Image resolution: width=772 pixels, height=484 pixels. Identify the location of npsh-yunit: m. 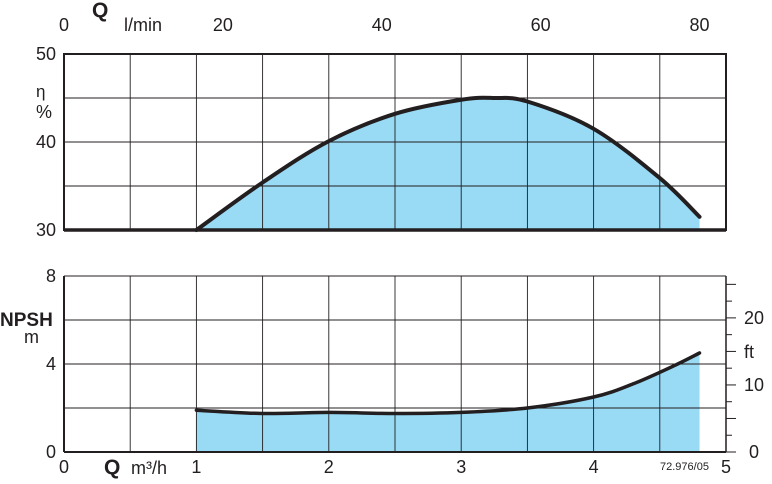
(31, 337).